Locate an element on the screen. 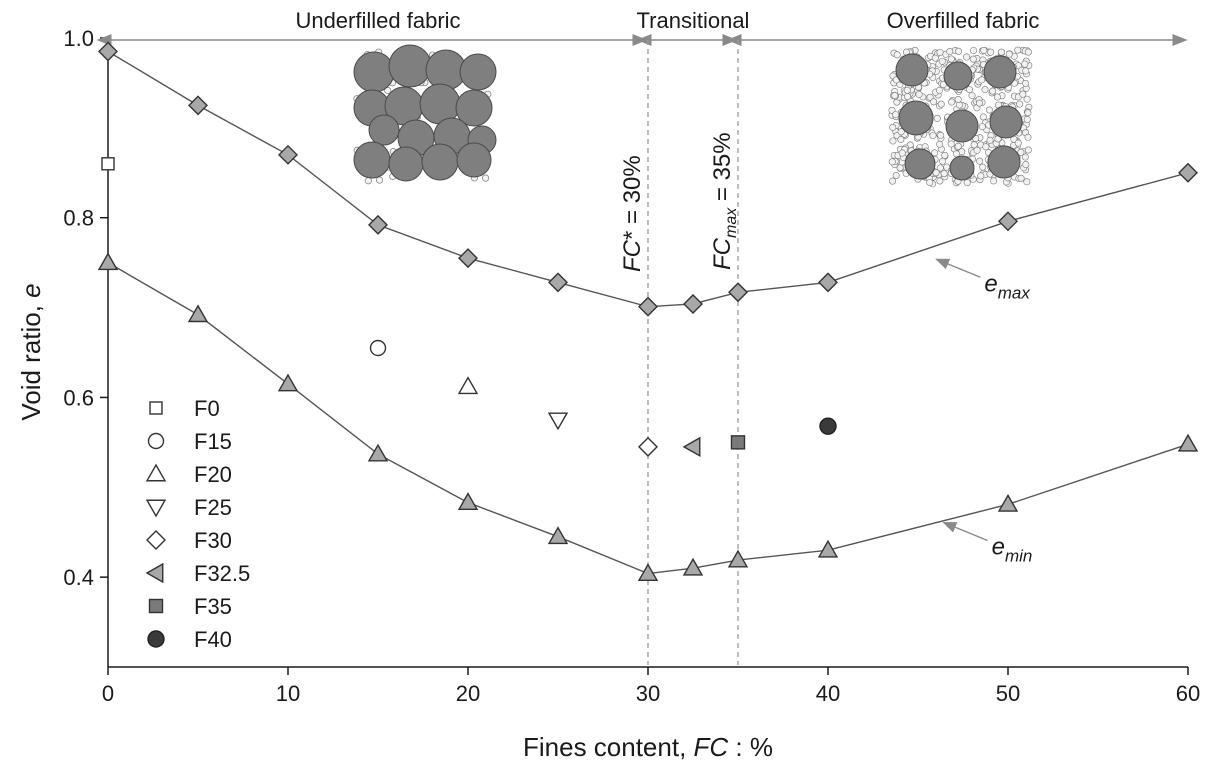 This screenshot has width=1216, height=769. point-f40 is located at coordinates (828, 426).